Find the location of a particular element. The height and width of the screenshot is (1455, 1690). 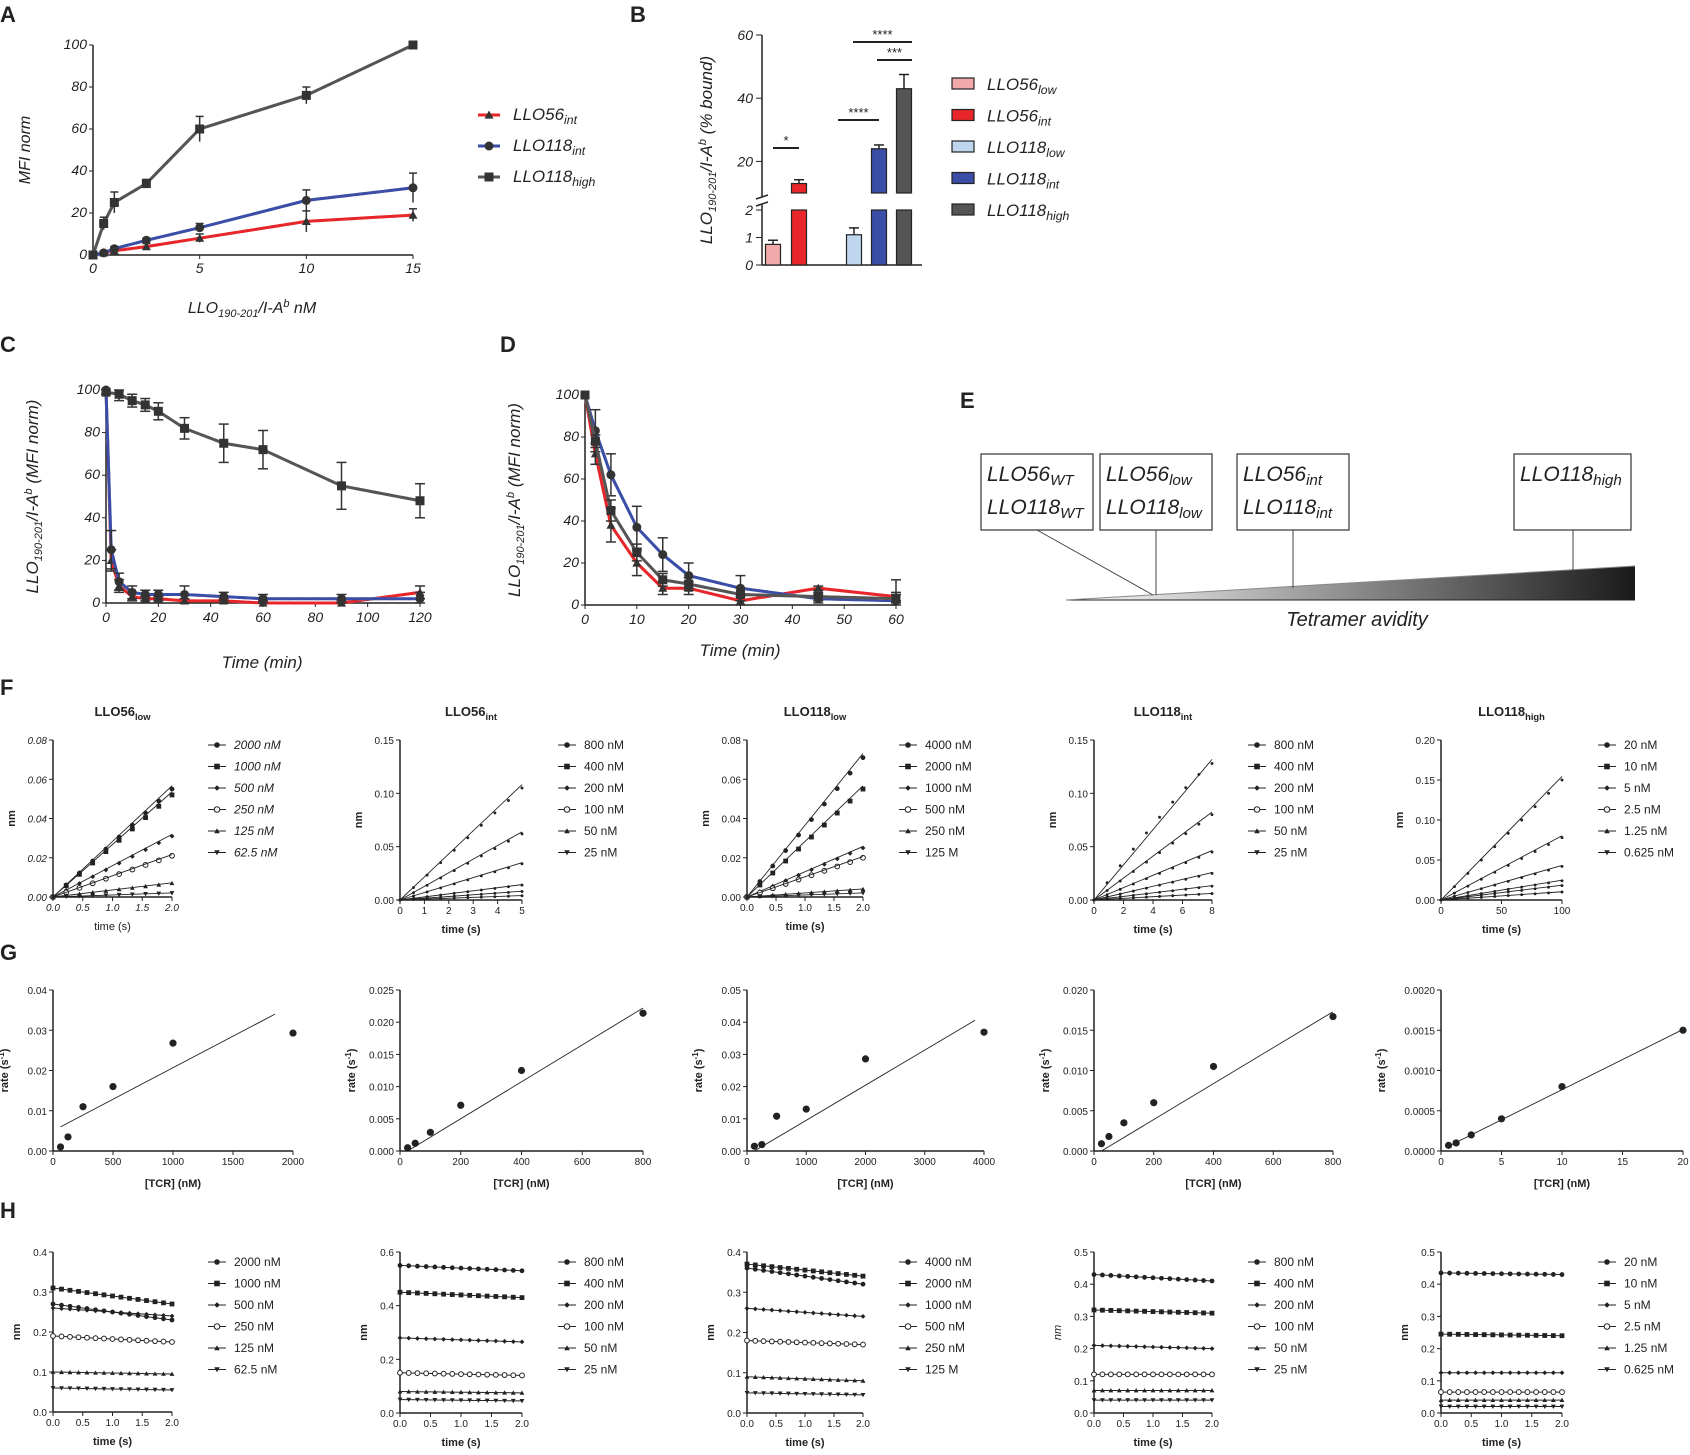

y-tick-label: 0.20 is located at coordinates (1426, 741).